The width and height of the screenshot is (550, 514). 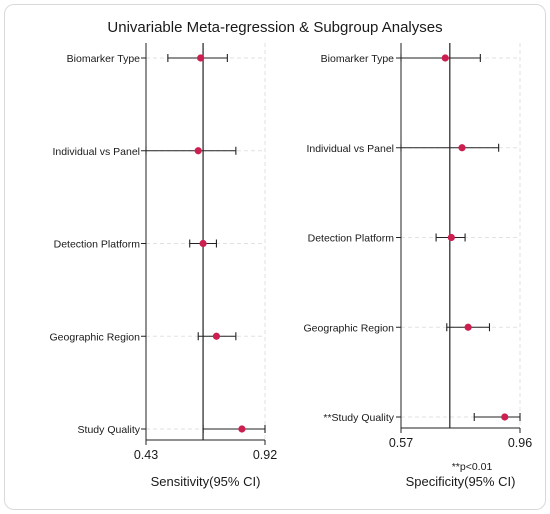 I want to click on spec-x-tick-label: 0.96, so click(x=520, y=443).